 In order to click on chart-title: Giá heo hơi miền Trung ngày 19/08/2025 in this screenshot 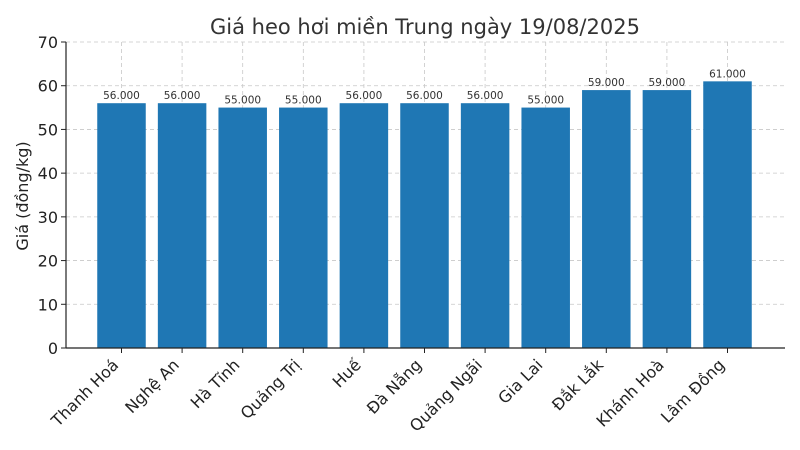, I will do `click(425, 27)`.